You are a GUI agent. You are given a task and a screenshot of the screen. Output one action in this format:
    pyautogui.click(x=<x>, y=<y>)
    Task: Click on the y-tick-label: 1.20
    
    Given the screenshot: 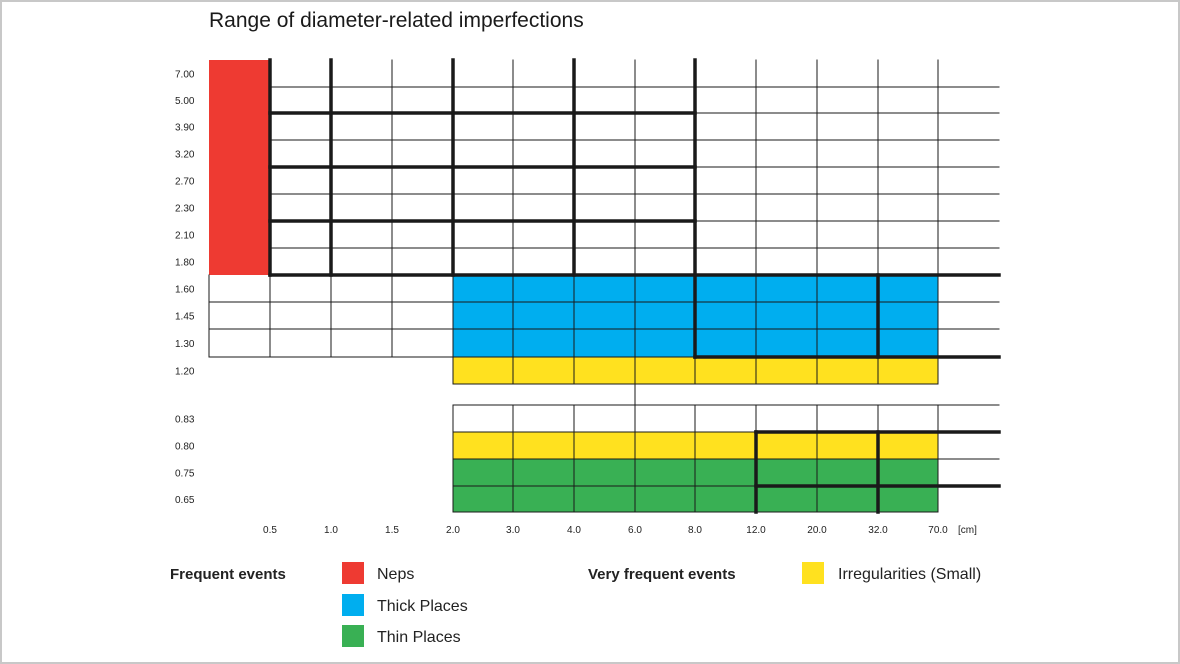 What is the action you would take?
    pyautogui.click(x=185, y=372)
    